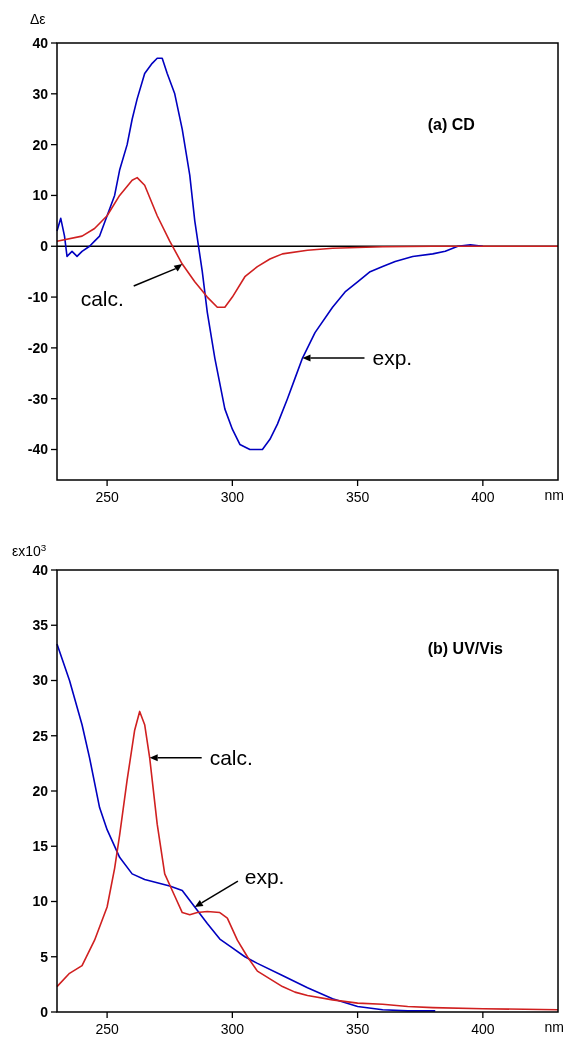 The height and width of the screenshot is (1040, 568). Describe the element at coordinates (40, 625) in the screenshot. I see `y-tick-label: 35` at that location.